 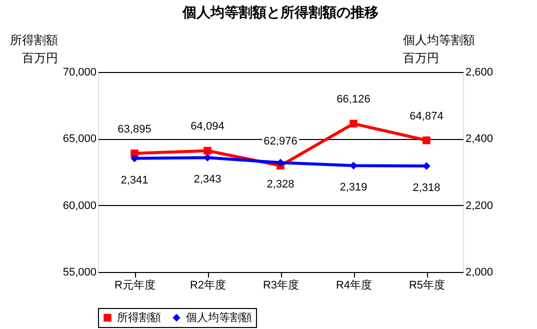 What do you see at coordinates (135, 285) in the screenshot?
I see `x-tick-label: R元年度` at bounding box center [135, 285].